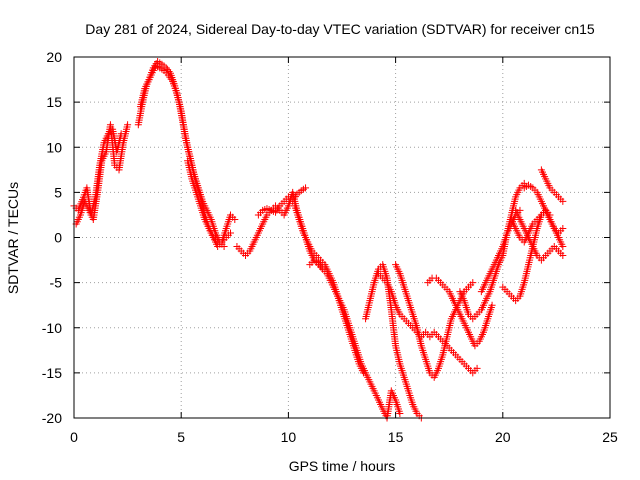 This screenshot has width=640, height=480. Describe the element at coordinates (52, 418) in the screenshot. I see `y-tick-label: -20` at that location.